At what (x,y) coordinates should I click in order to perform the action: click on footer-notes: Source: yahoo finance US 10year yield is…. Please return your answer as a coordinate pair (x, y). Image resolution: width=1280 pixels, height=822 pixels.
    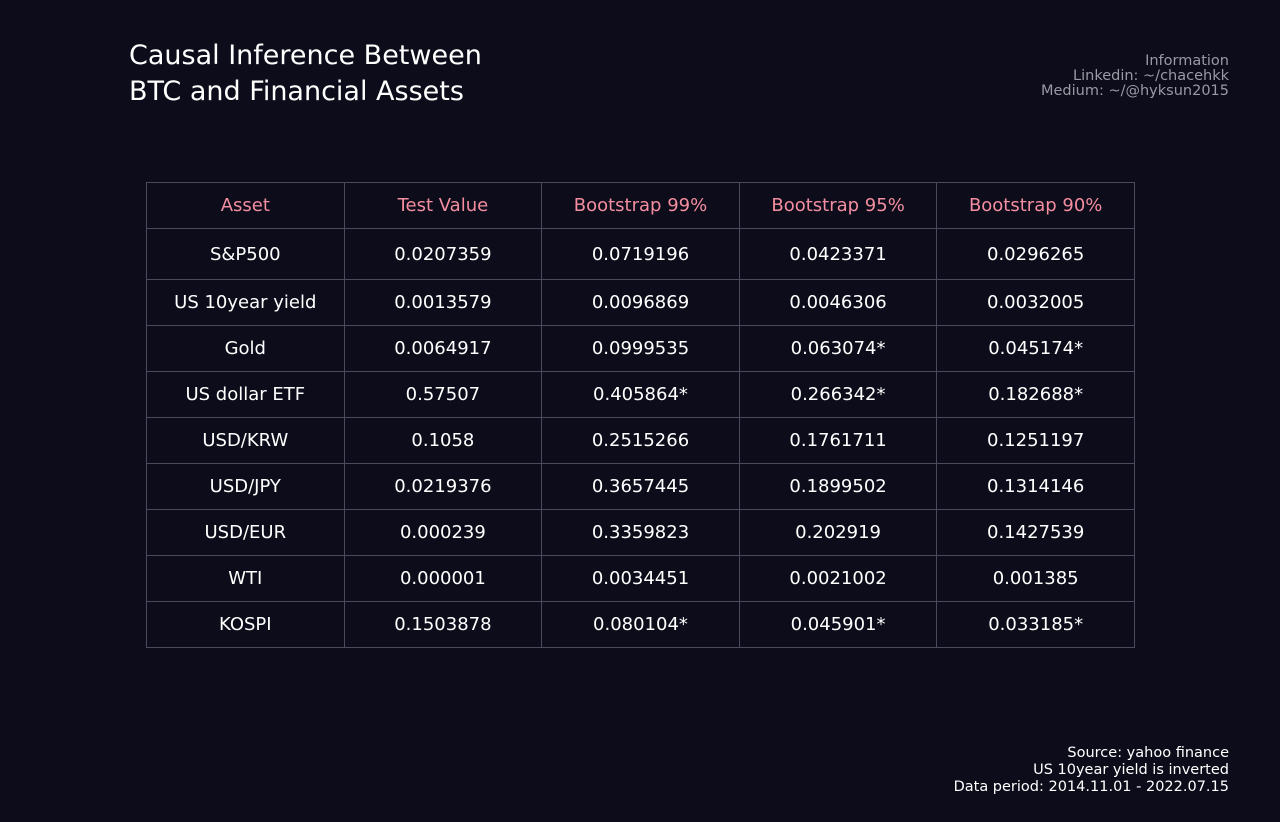
    Looking at the image, I should click on (1091, 770).